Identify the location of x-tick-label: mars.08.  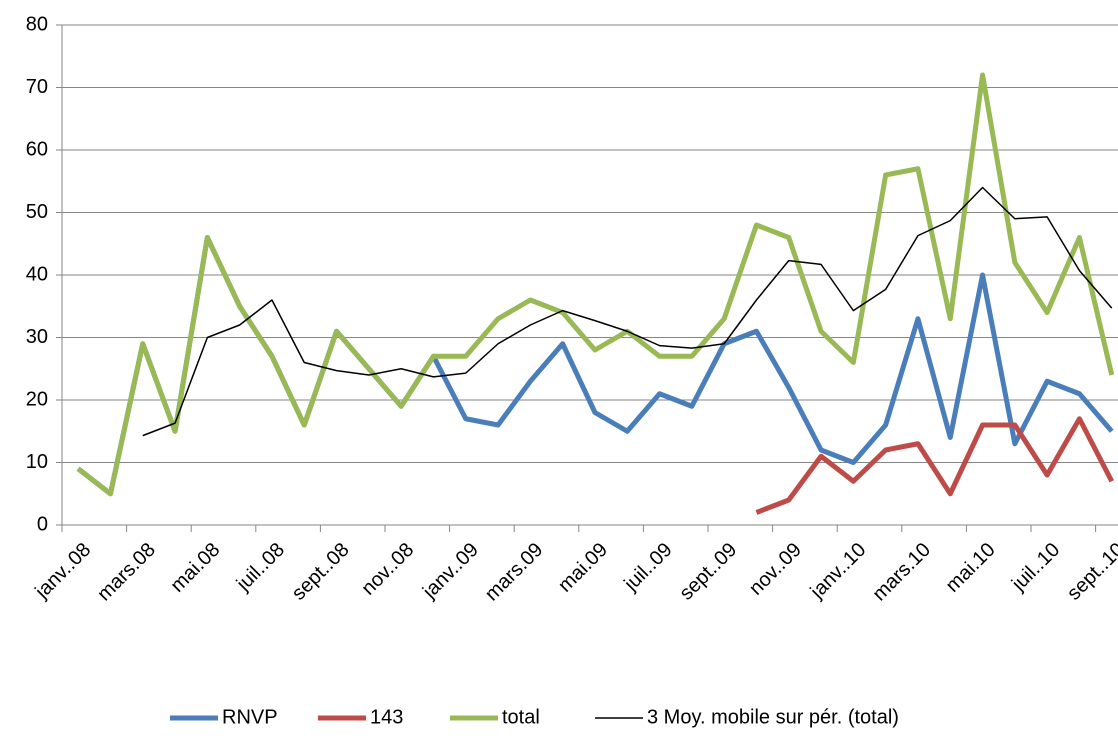
(126, 572).